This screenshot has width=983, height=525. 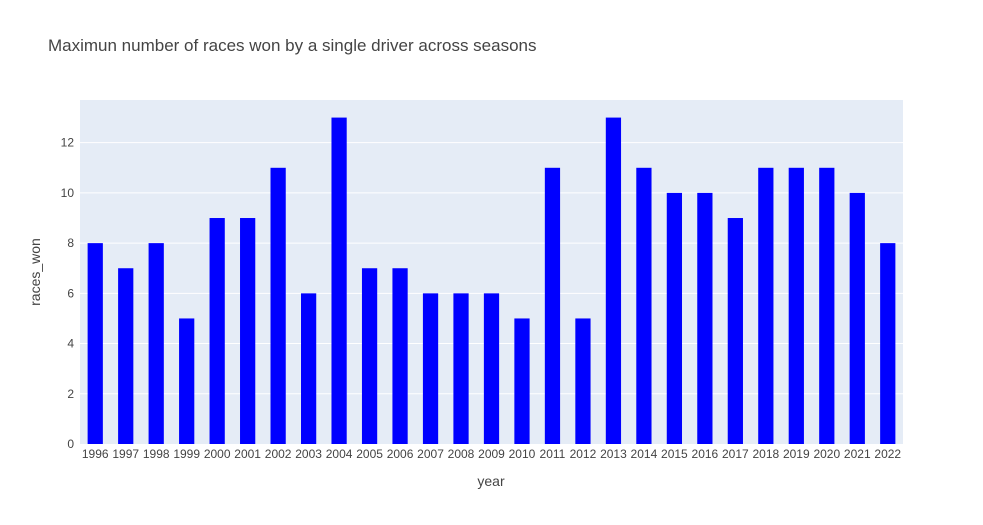 I want to click on x-tick-label: 2012, so click(x=583, y=454).